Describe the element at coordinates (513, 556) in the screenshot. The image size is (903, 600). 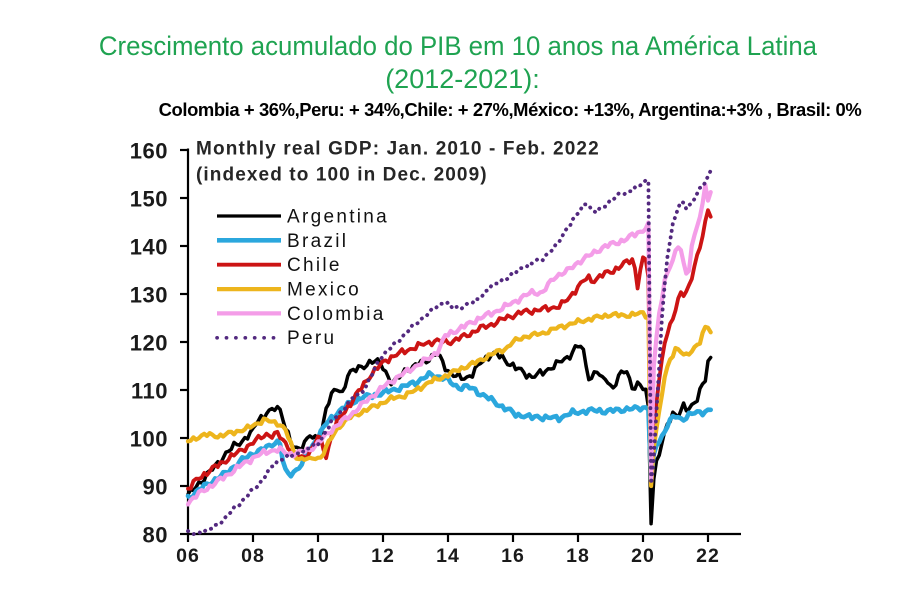
I see `svg-text: 16` at that location.